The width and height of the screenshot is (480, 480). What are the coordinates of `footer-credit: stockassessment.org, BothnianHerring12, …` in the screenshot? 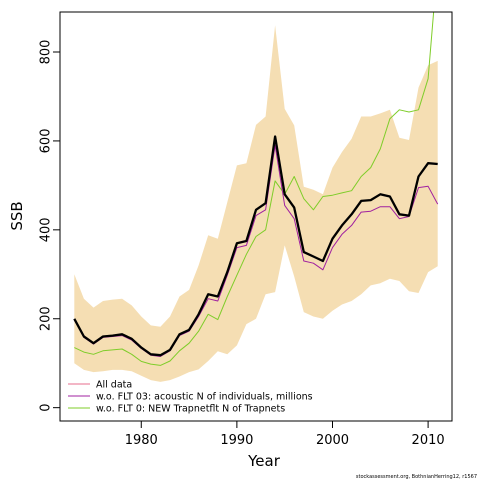 It's located at (416, 477).